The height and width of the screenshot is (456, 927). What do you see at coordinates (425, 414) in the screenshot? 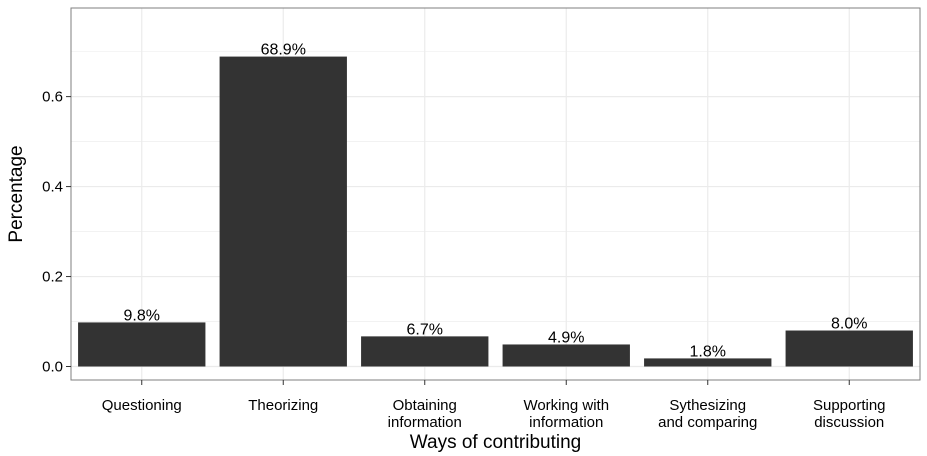
I see `x-tick-label: Obtaining information` at bounding box center [425, 414].